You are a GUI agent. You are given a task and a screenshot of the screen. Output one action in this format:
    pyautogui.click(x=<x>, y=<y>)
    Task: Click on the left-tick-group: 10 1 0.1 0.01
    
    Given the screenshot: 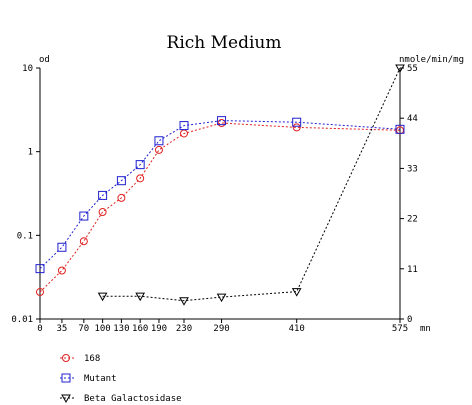 What is the action you would take?
    pyautogui.click(x=25, y=194)
    